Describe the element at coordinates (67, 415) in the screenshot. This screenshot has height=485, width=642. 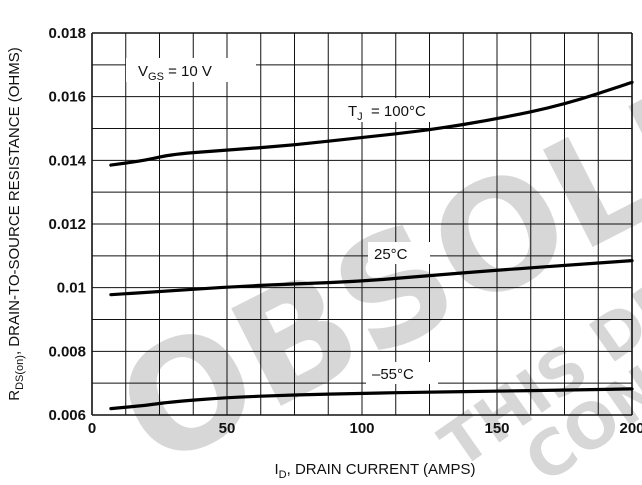
I see `y-tick-label: 0.006` at that location.